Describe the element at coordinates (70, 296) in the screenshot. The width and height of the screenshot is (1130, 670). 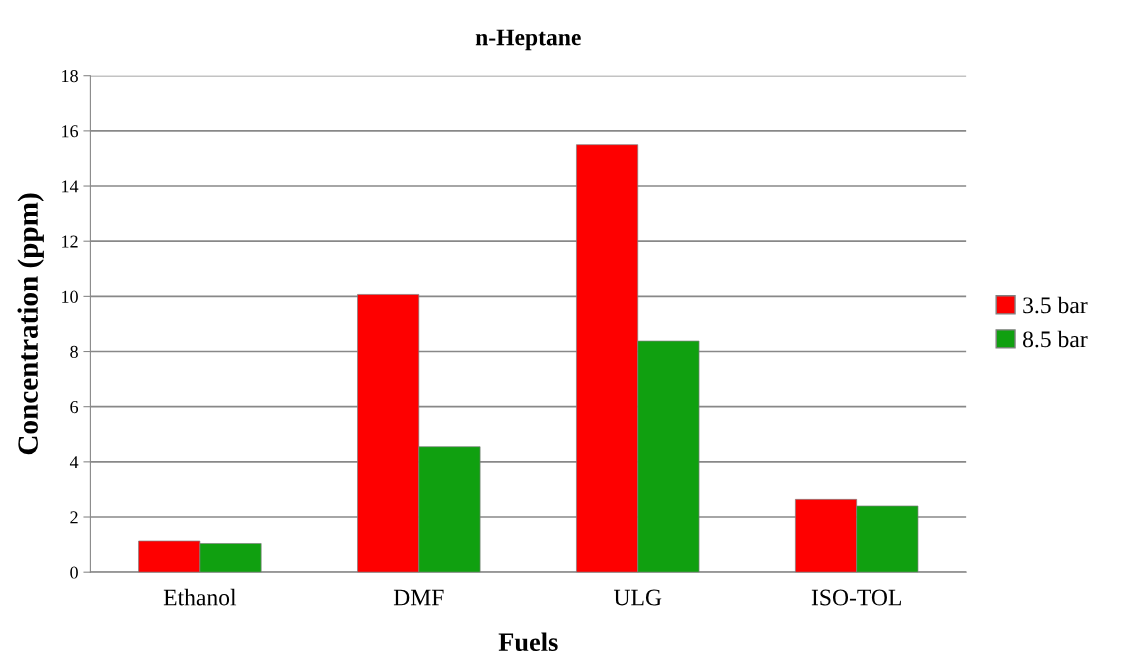
I see `y-tick-label: 10` at that location.